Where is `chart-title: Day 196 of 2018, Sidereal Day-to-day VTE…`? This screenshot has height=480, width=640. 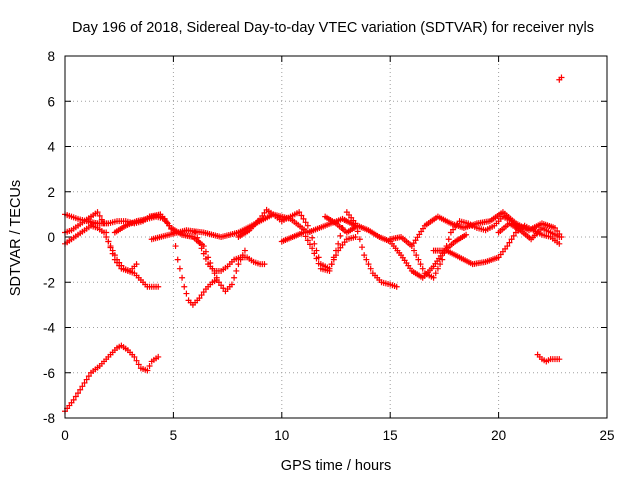 chart-title: Day 196 of 2018, Sidereal Day-to-day VTE… is located at coordinates (333, 28).